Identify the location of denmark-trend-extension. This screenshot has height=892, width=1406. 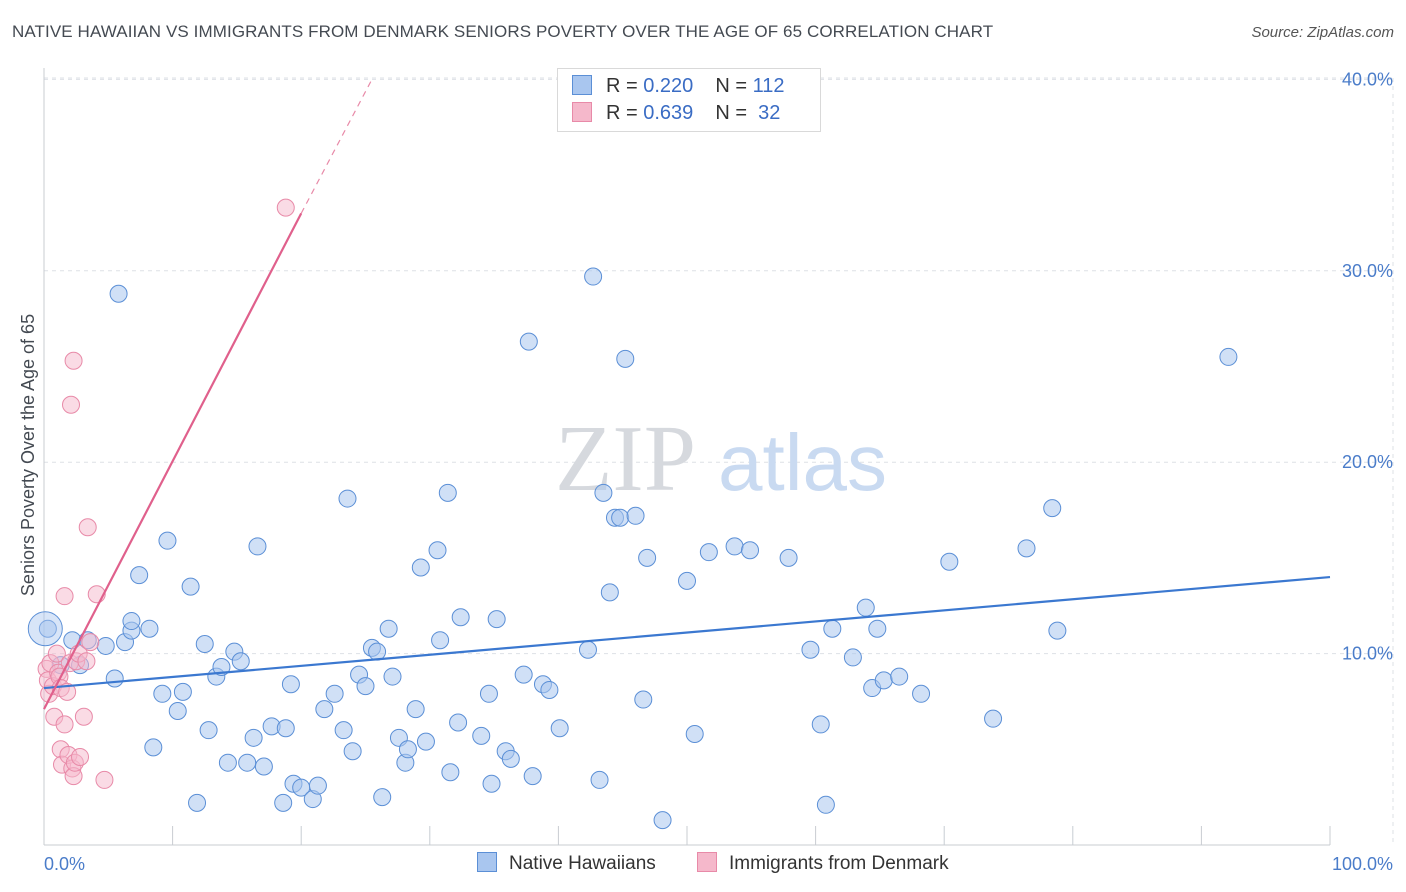
(336, 146).